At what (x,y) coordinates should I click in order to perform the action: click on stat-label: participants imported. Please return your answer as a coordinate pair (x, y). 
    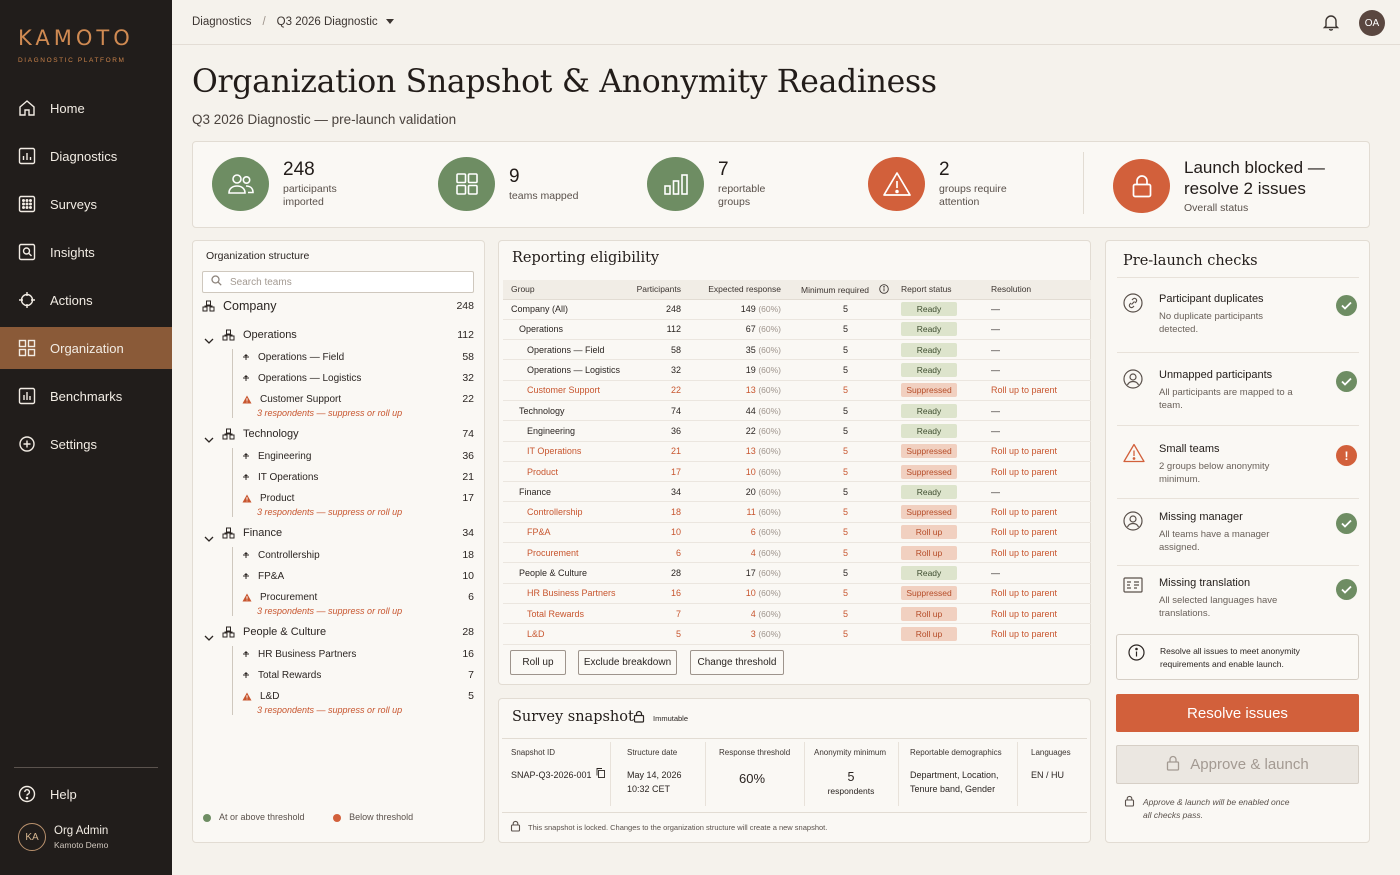
    Looking at the image, I should click on (310, 195).